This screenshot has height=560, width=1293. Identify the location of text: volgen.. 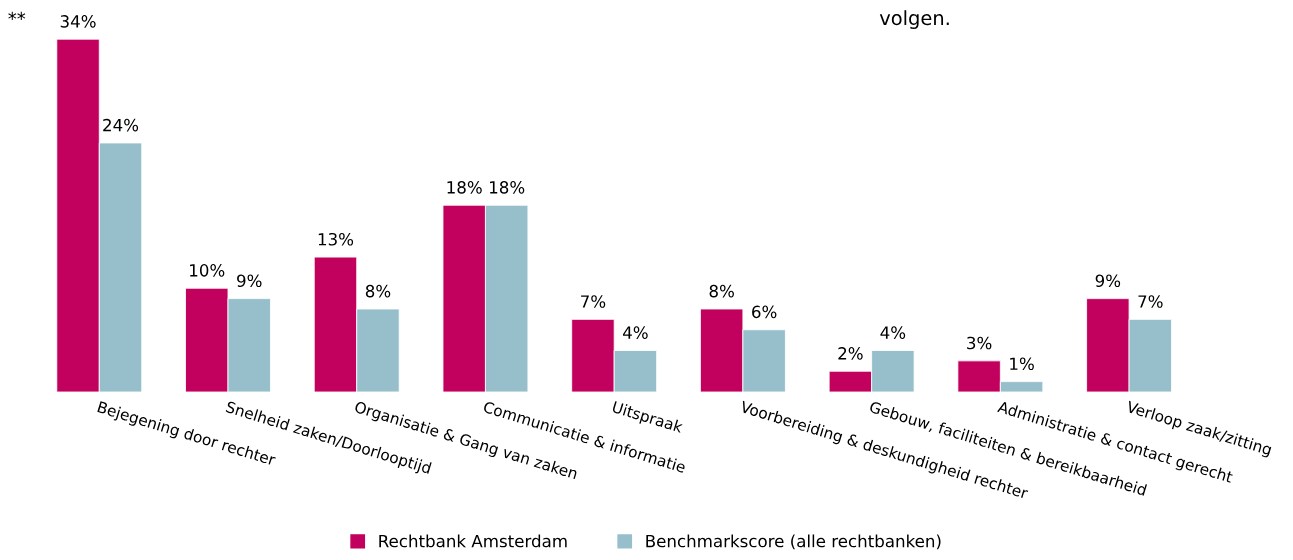
(914, 20).